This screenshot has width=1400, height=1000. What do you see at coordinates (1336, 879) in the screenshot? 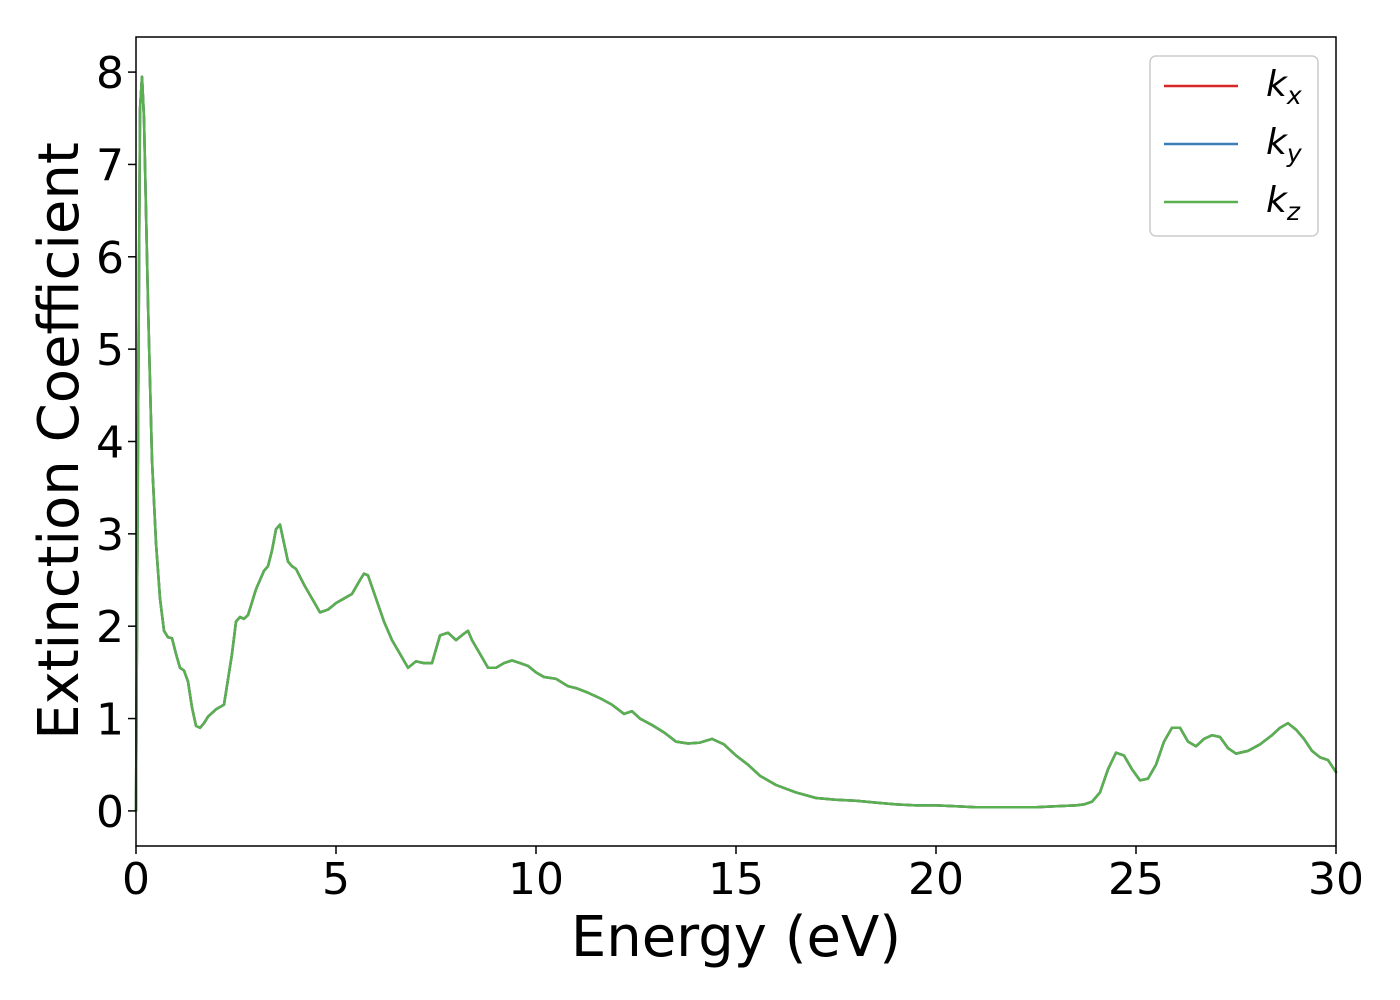
I see `x-tick-label: 30` at bounding box center [1336, 879].